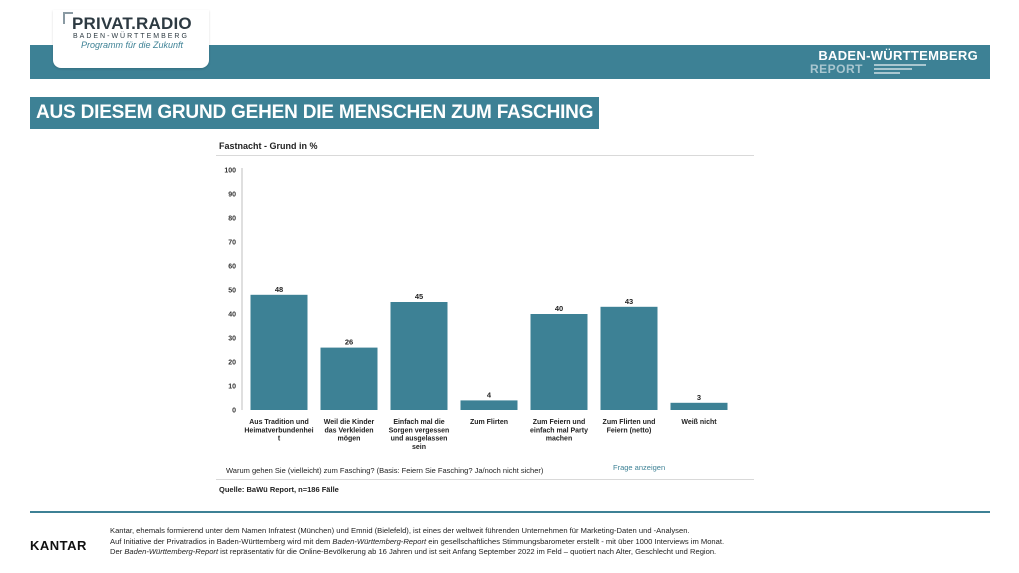 The height and width of the screenshot is (573, 1019). What do you see at coordinates (232, 291) in the screenshot?
I see `y-tick-label: 50` at bounding box center [232, 291].